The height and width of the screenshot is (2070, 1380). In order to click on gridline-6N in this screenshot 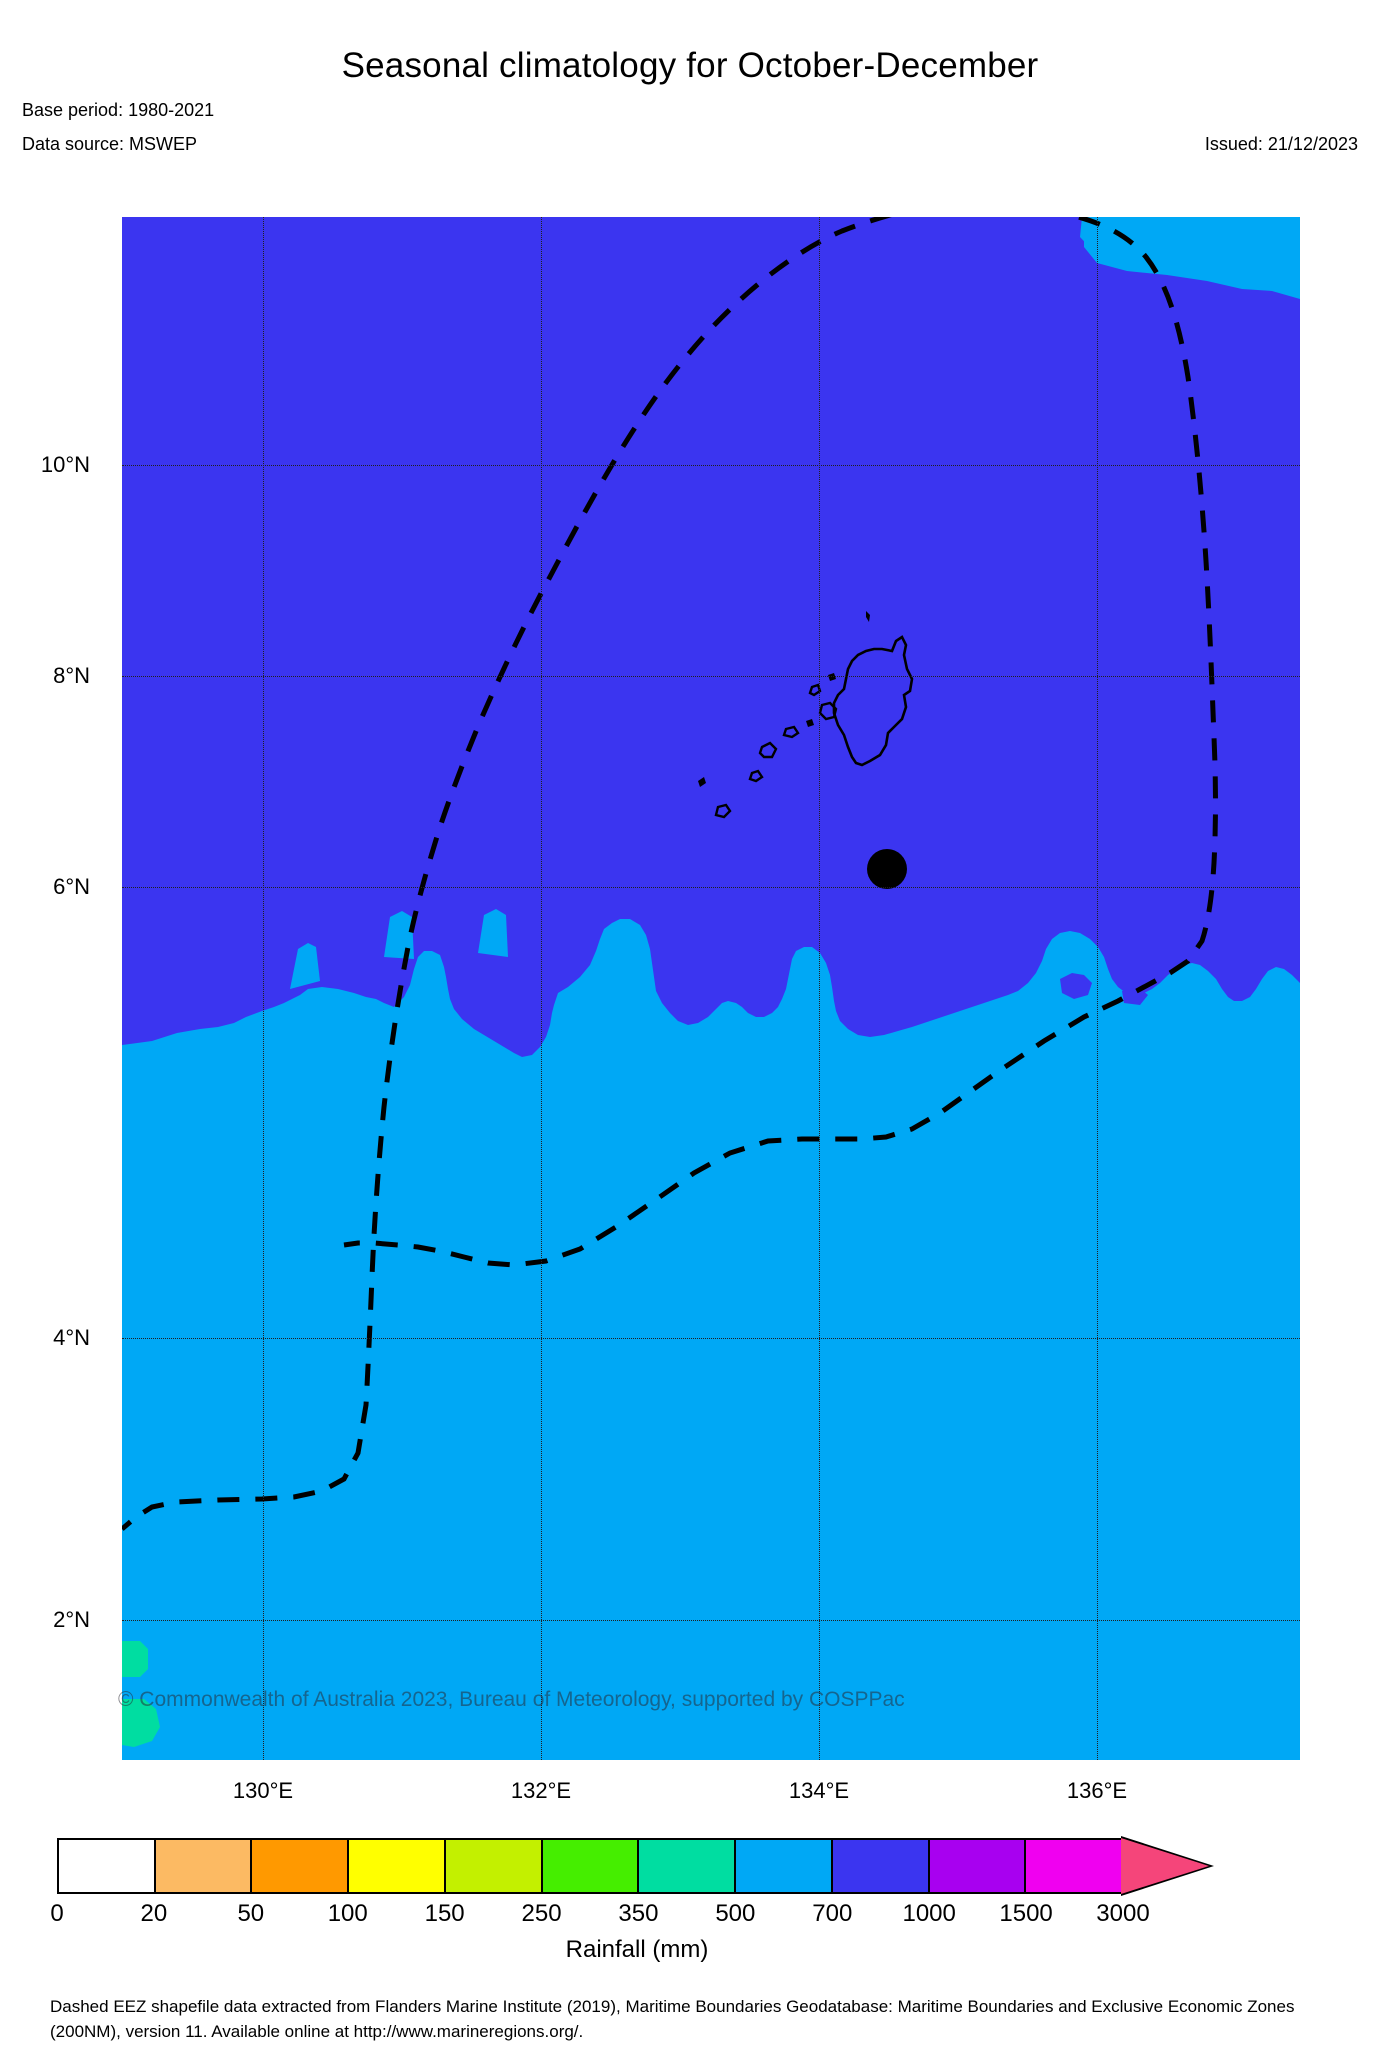, I will do `click(711, 887)`.